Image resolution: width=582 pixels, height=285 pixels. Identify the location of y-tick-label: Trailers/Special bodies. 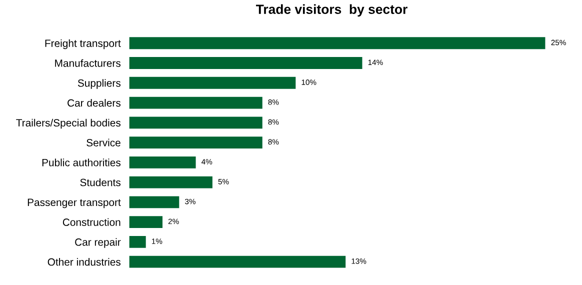
(68, 123).